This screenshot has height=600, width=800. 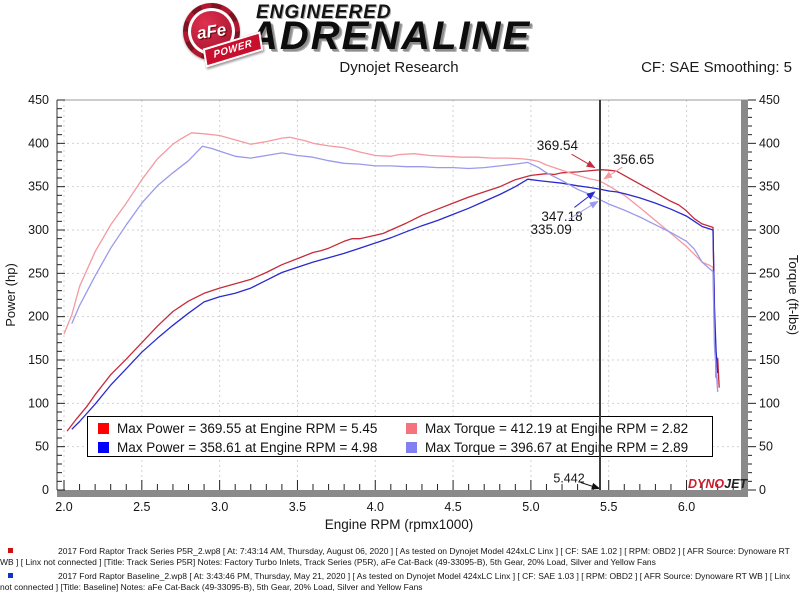 I want to click on annotation-value: 347.18, so click(x=561, y=216).